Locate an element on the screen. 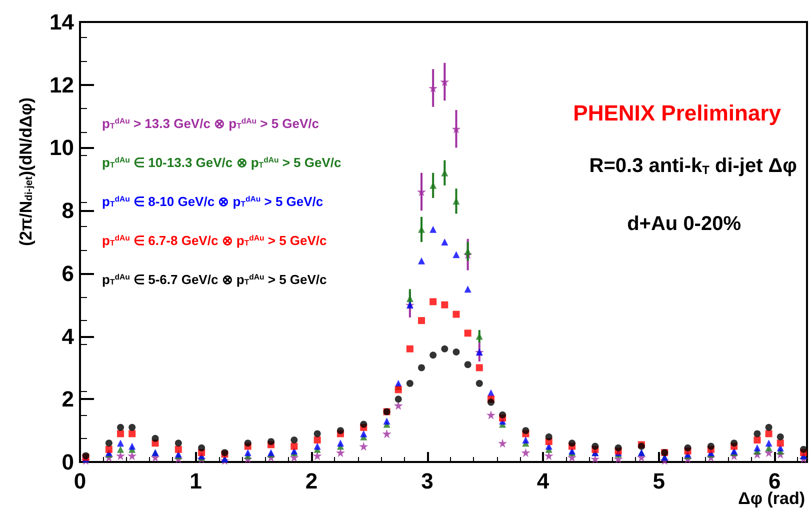 This screenshot has width=811, height=526. annotation: d+Au 0-20% is located at coordinates (684, 224).